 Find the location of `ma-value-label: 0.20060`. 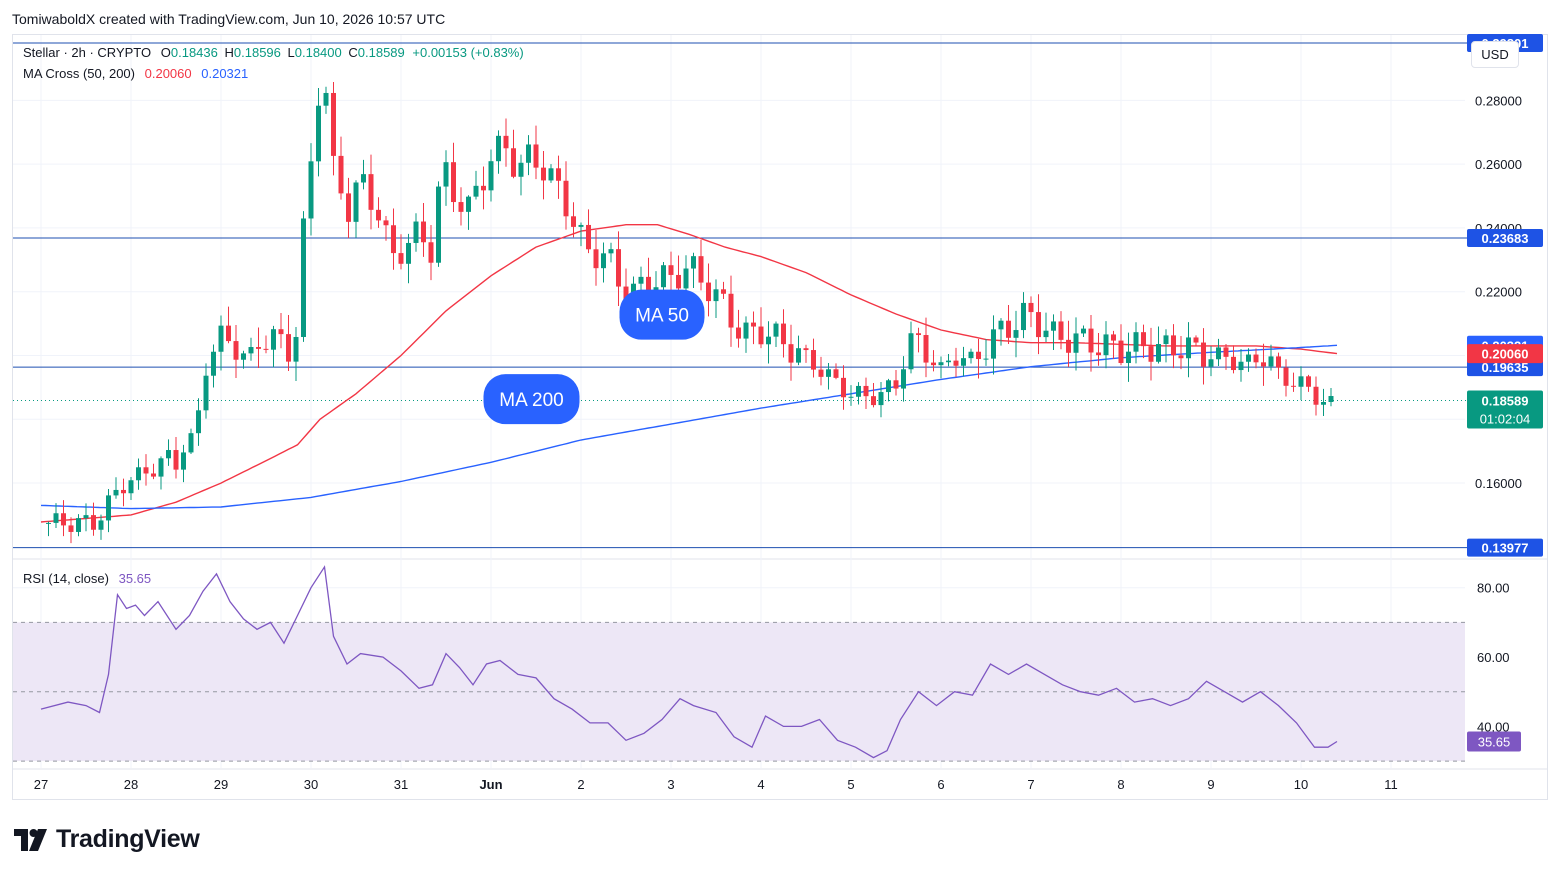

ma-value-label: 0.20060 is located at coordinates (1505, 354).